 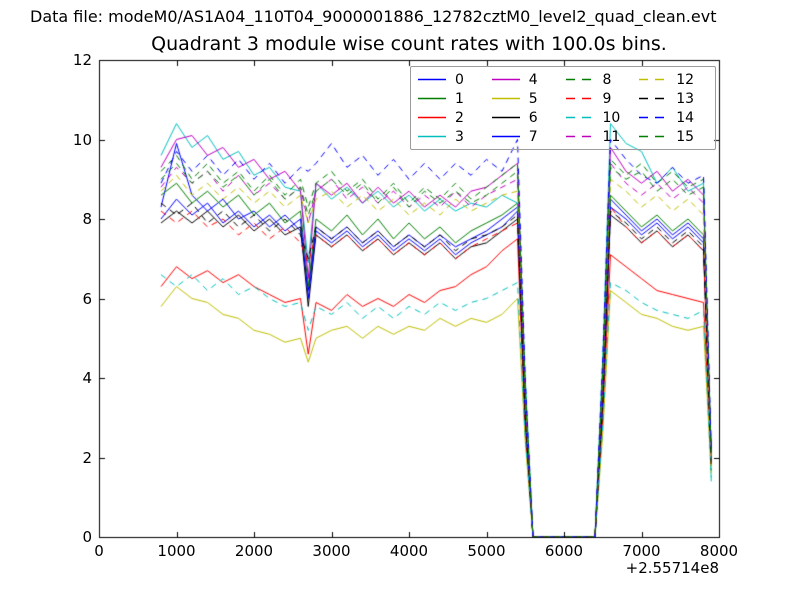 What do you see at coordinates (459, 79) in the screenshot?
I see `legend-entry-label: 0` at bounding box center [459, 79].